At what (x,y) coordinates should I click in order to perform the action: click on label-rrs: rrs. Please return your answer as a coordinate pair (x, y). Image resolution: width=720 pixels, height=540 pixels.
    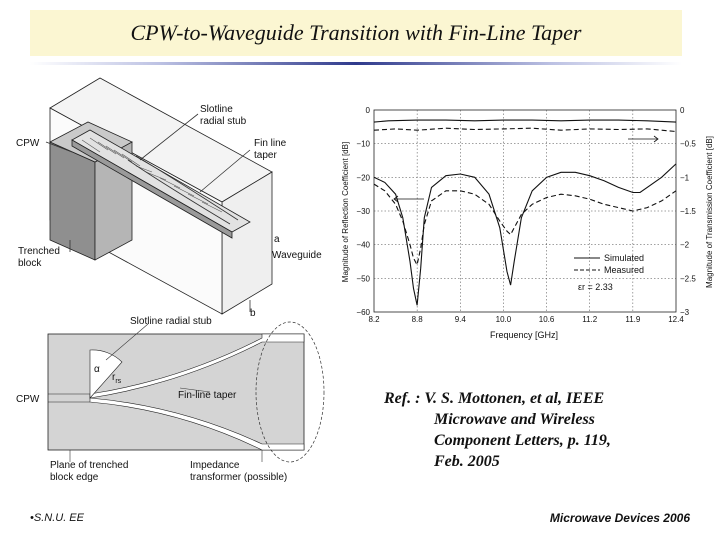
    Looking at the image, I should click on (117, 378).